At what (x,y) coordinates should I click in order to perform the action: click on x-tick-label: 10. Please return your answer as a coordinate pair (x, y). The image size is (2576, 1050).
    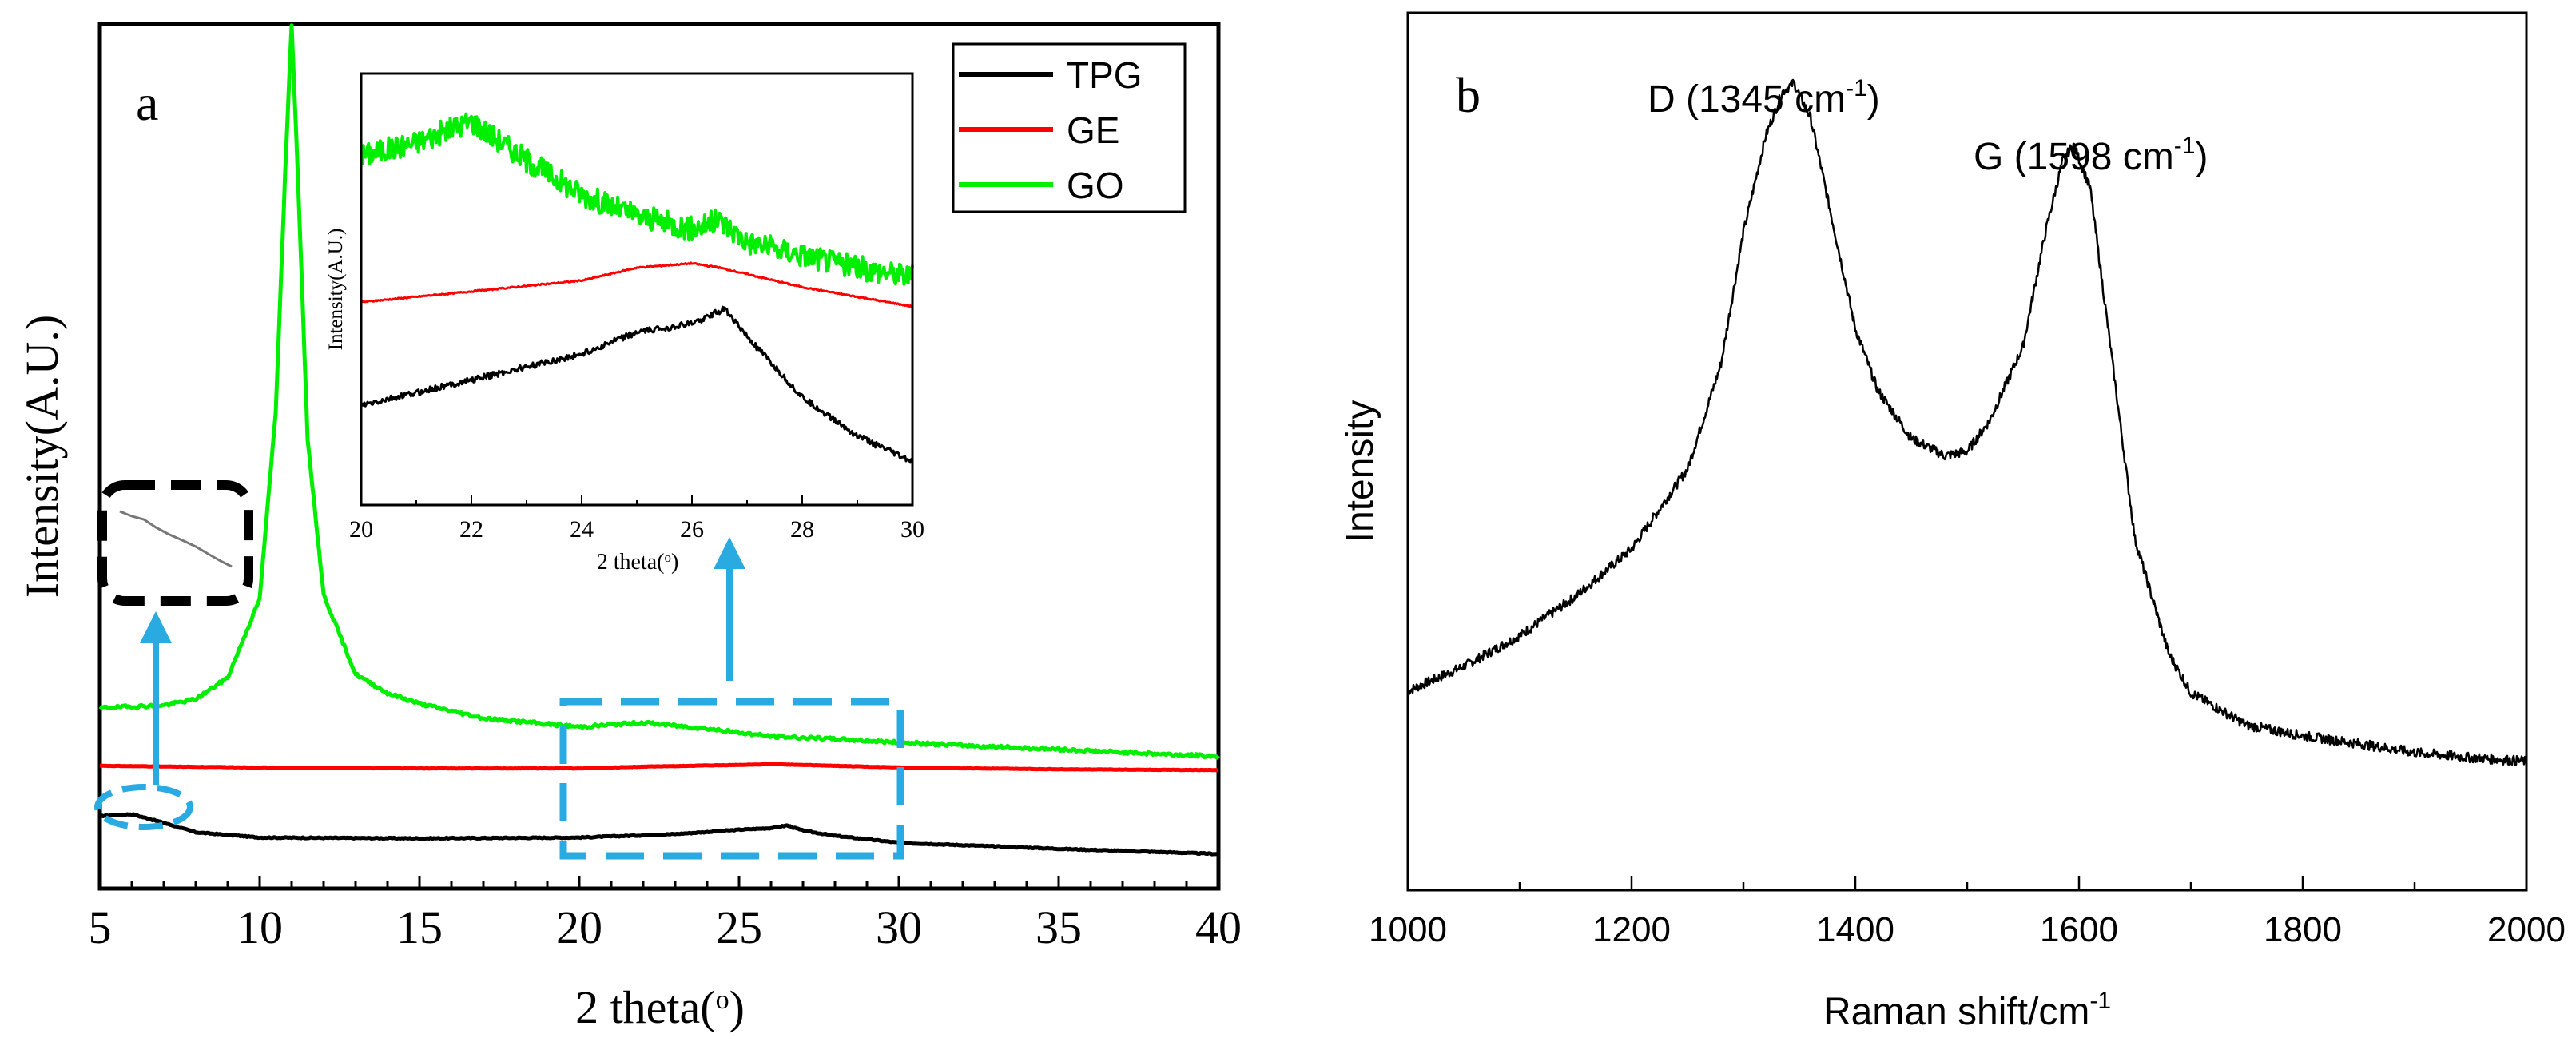
    Looking at the image, I should click on (260, 927).